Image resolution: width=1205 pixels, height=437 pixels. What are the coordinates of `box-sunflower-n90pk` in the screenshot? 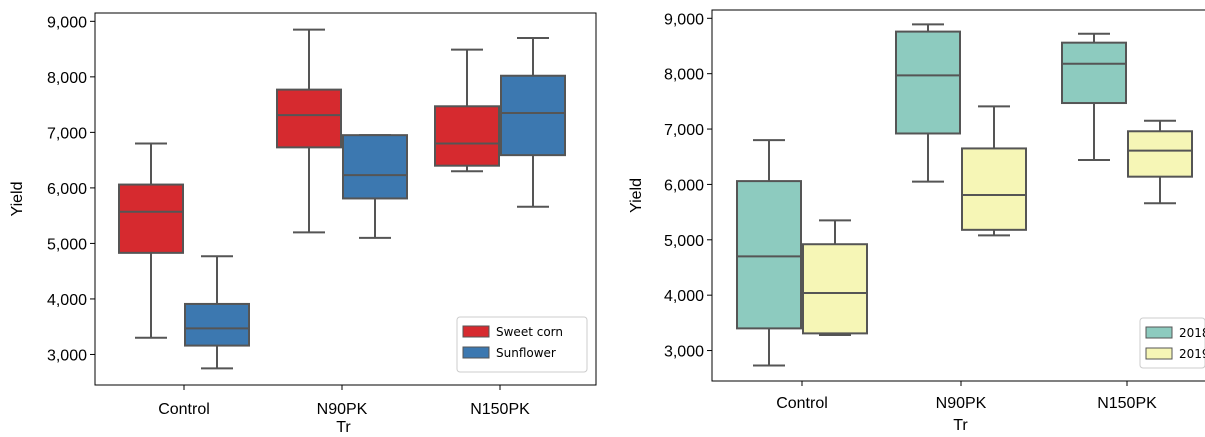 It's located at (375, 186).